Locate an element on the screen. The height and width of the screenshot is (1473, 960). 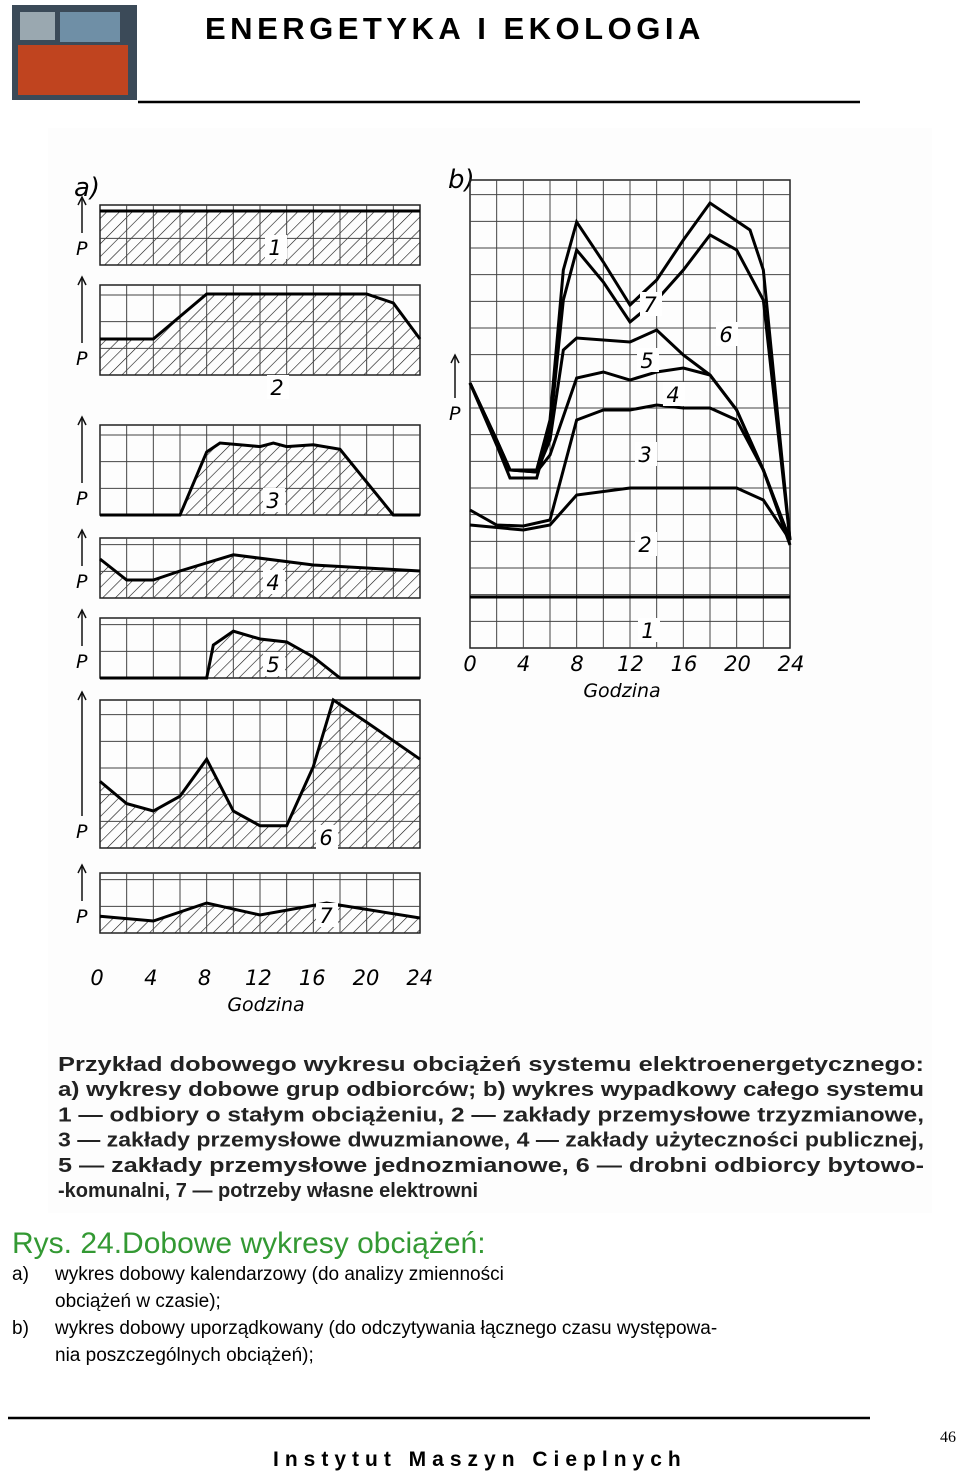
list-marker: b) is located at coordinates (20, 1328).